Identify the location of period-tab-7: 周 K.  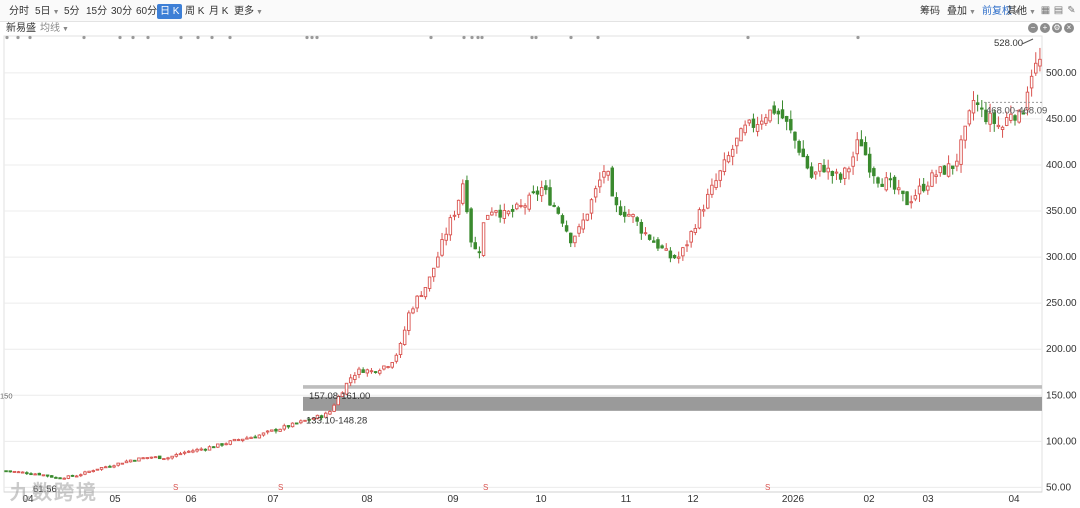
(194, 11).